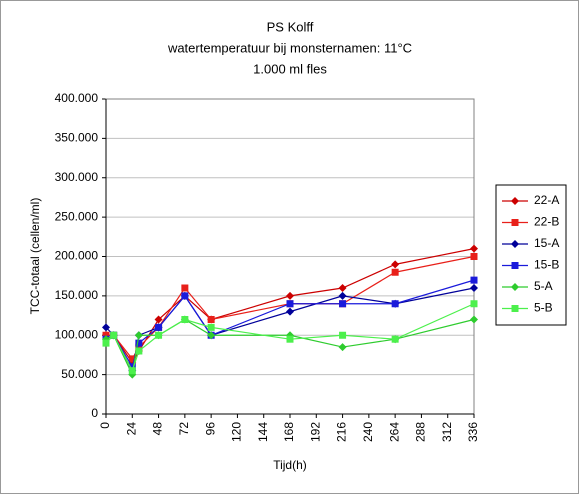 This screenshot has height=494, width=579. I want to click on legend-label: 22-A, so click(546, 200).